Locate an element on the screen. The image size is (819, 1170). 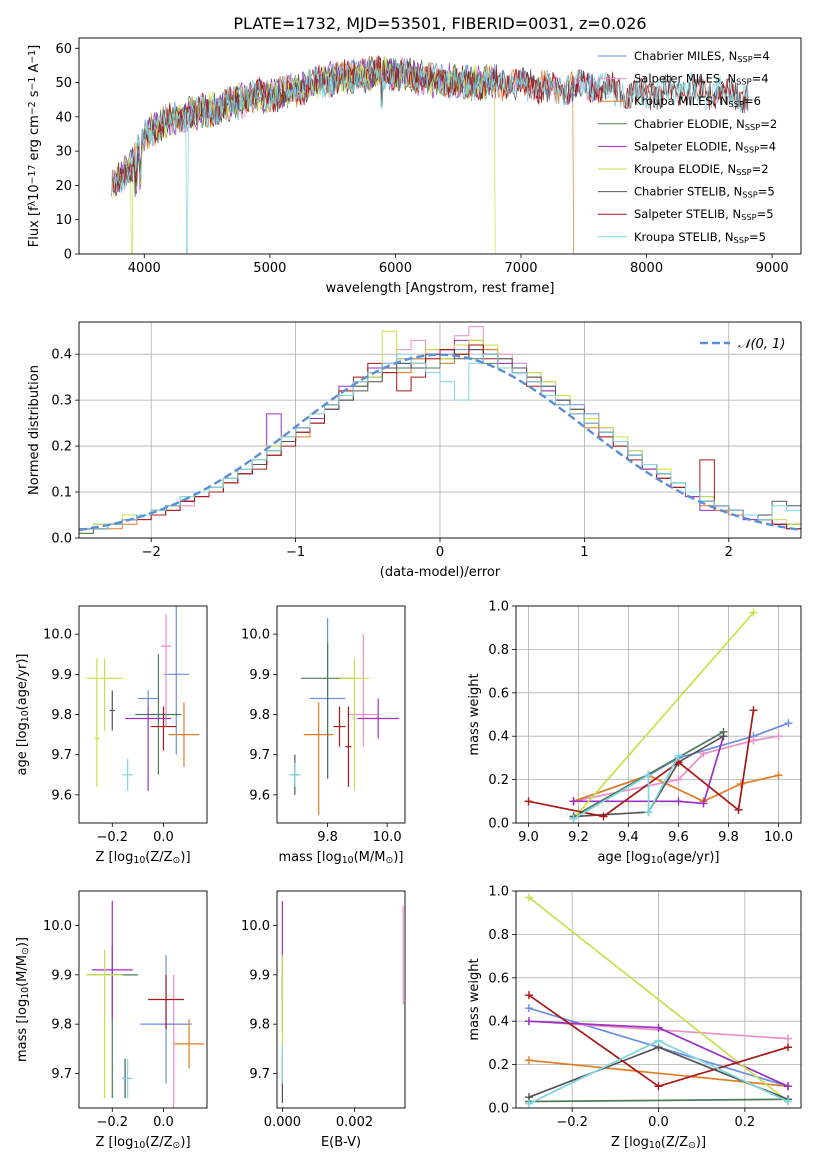
normal-curve is located at coordinates (440, 442).